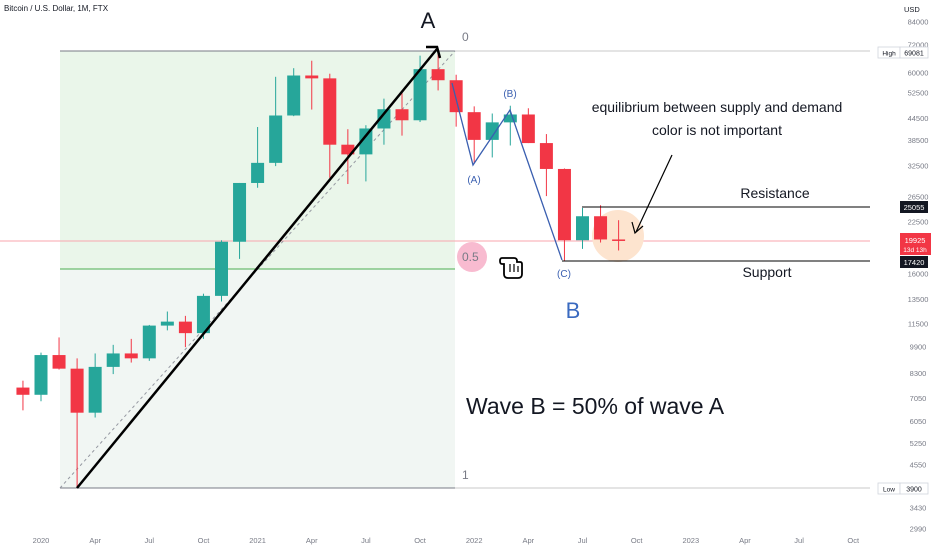 The image size is (932, 555). What do you see at coordinates (257, 540) in the screenshot?
I see `x-tick-label: 2021` at bounding box center [257, 540].